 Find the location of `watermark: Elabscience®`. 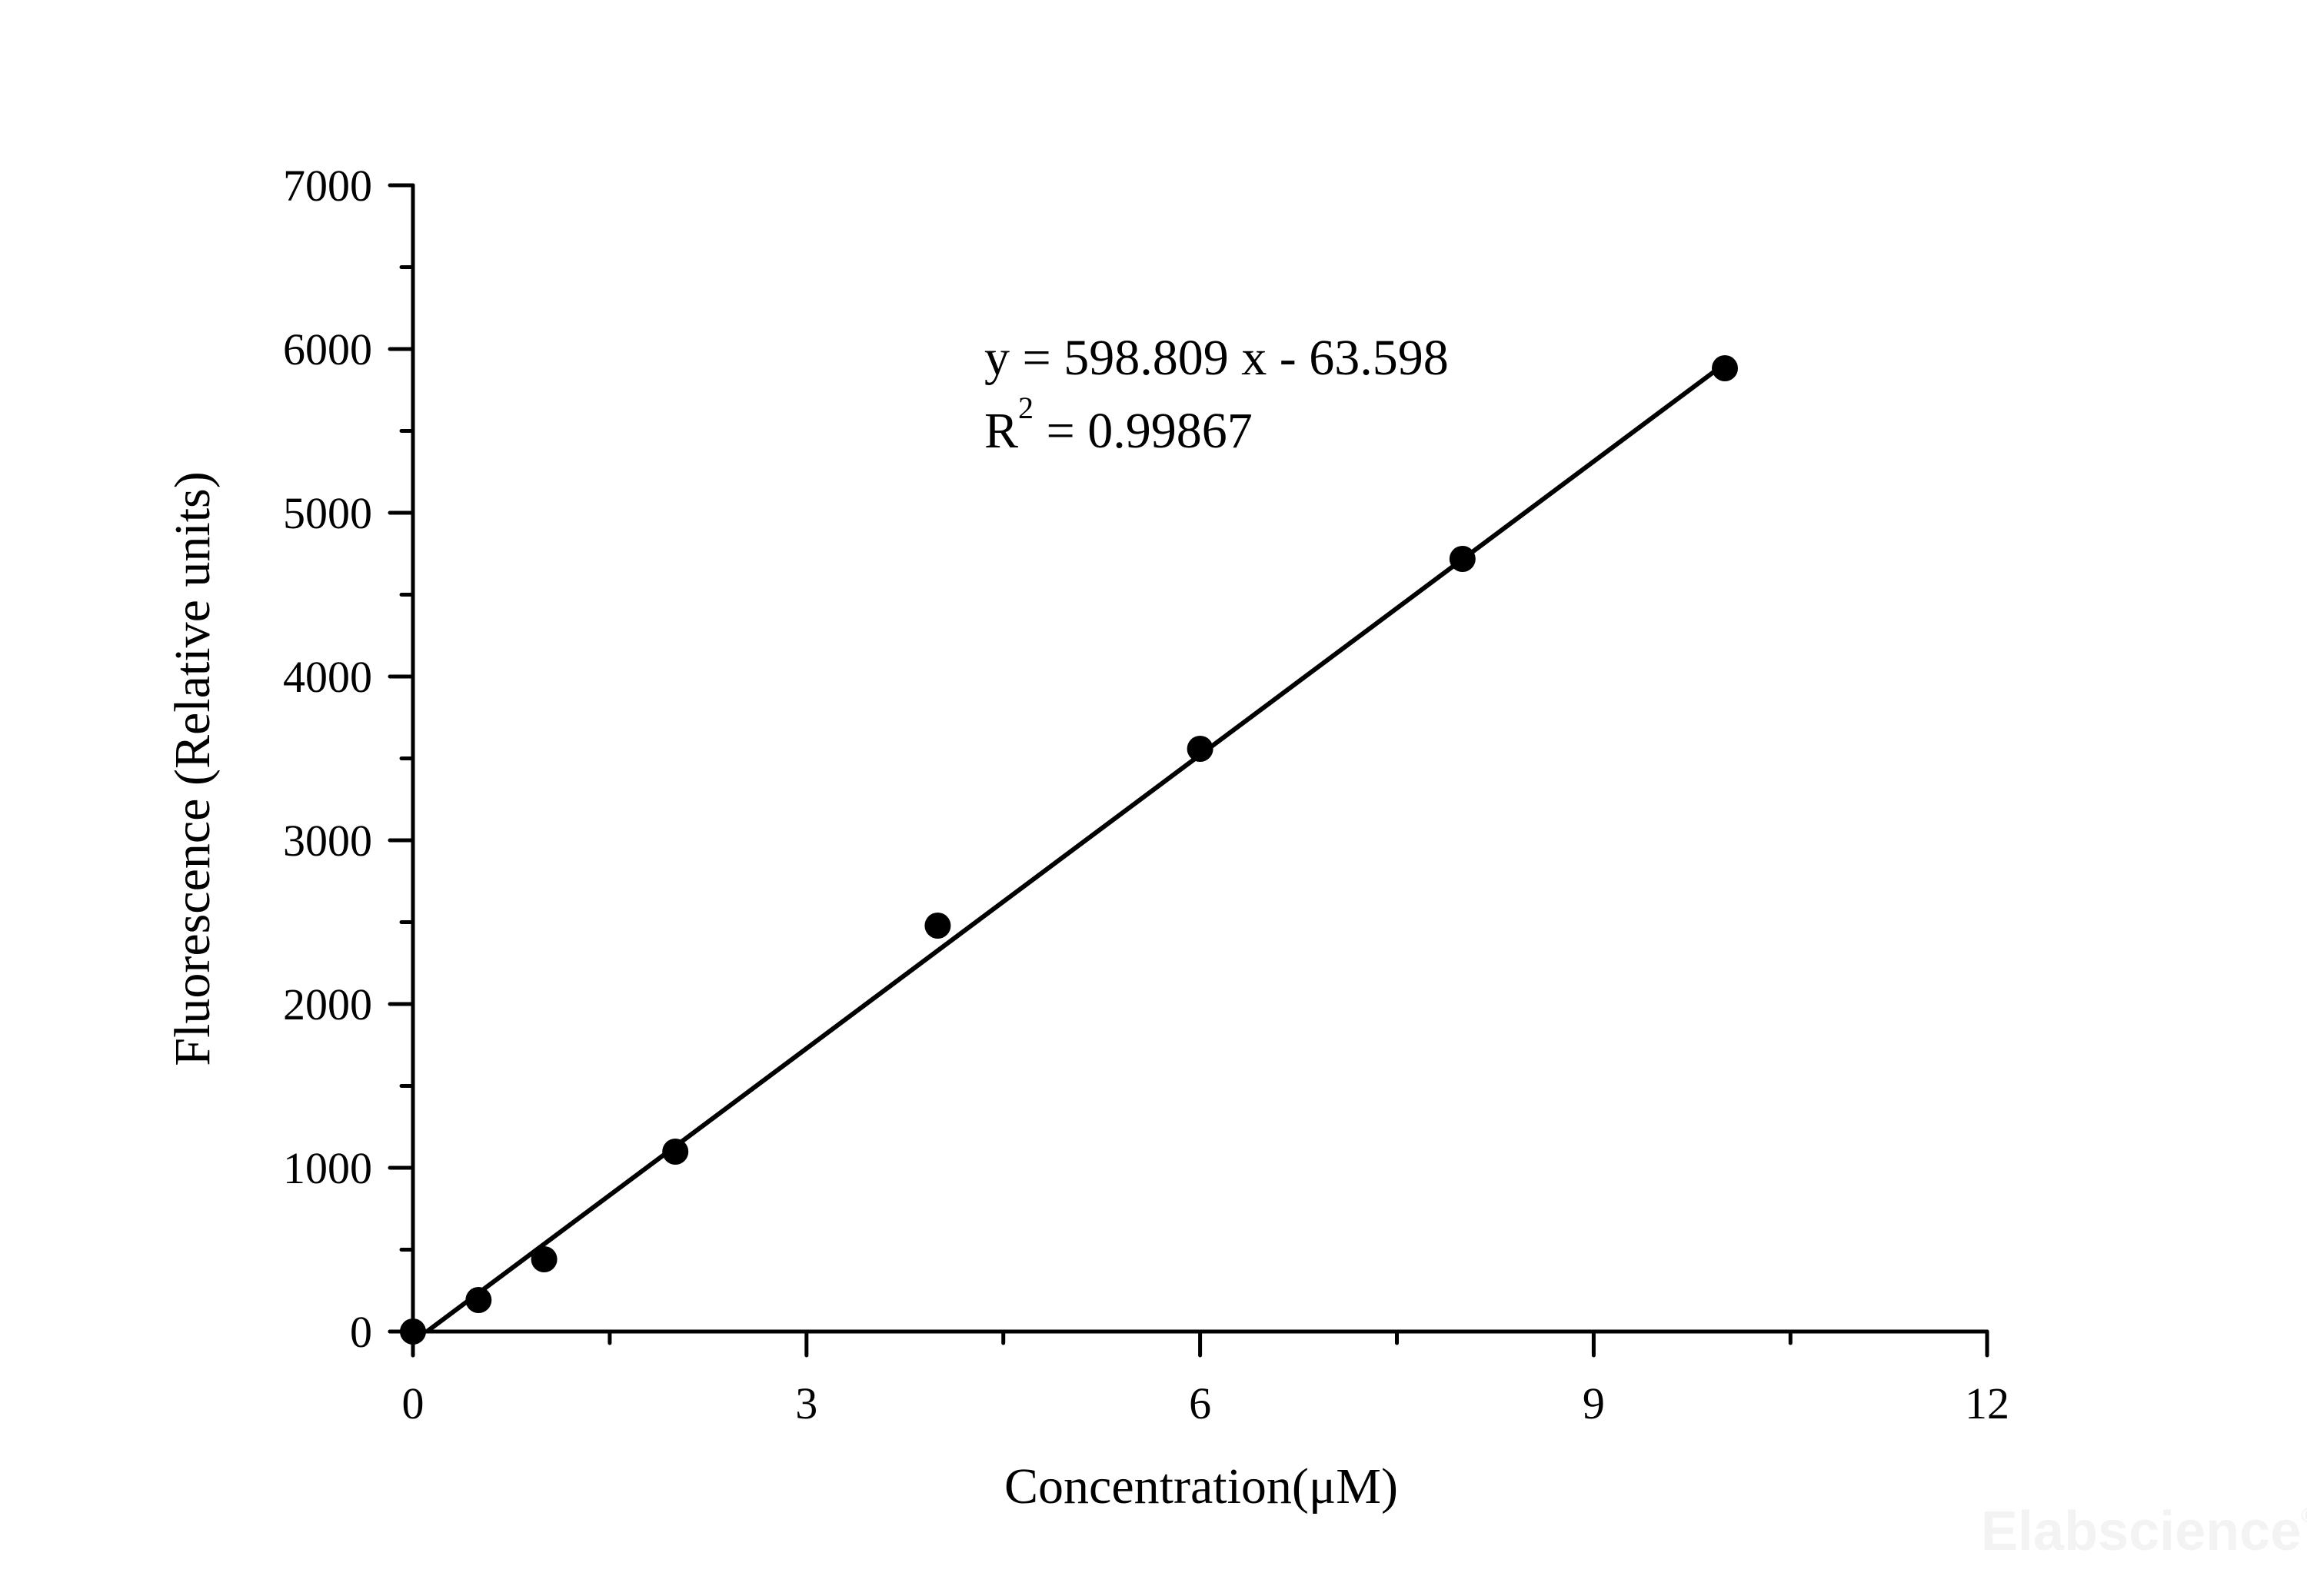

watermark: Elabscience® is located at coordinates (2144, 1531).